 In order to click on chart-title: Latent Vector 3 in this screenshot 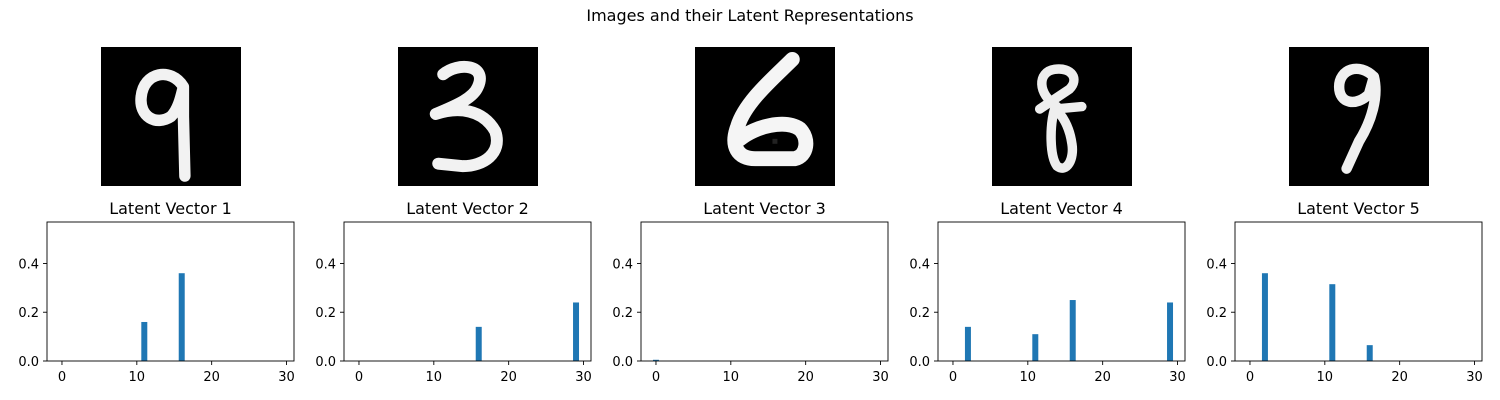, I will do `click(764, 208)`.